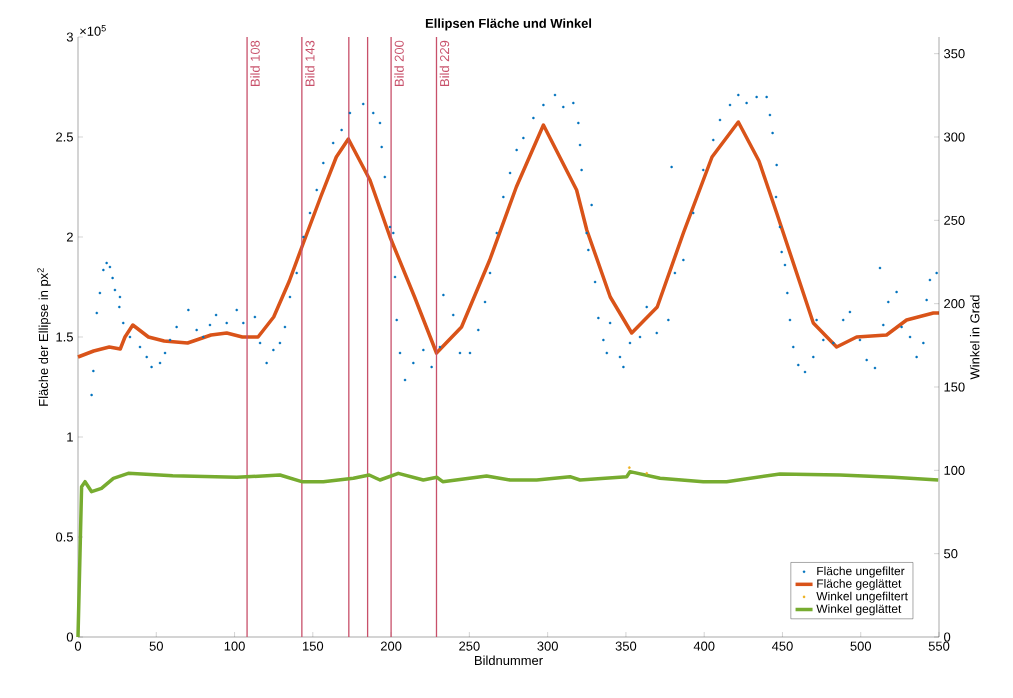  What do you see at coordinates (782, 646) in the screenshot?
I see `x-tick-label: 450` at bounding box center [782, 646].